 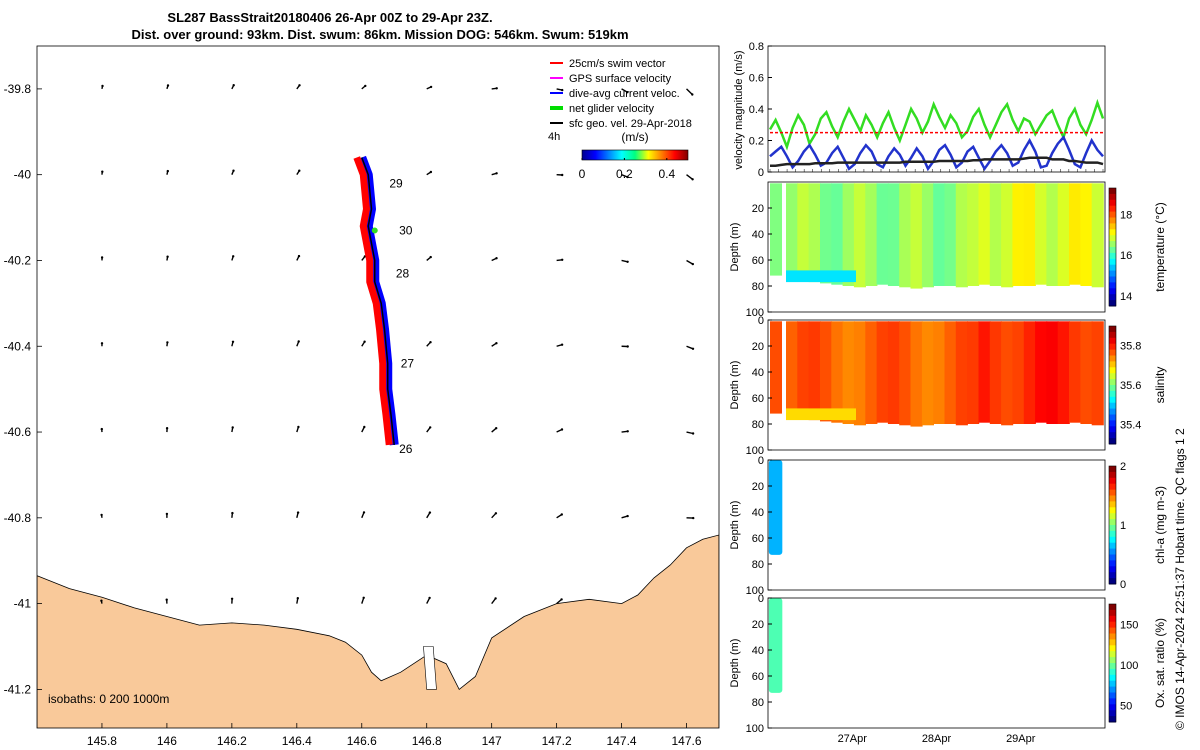 What do you see at coordinates (761, 173) in the screenshot?
I see `velocity-y-tick-label: 0` at bounding box center [761, 173].